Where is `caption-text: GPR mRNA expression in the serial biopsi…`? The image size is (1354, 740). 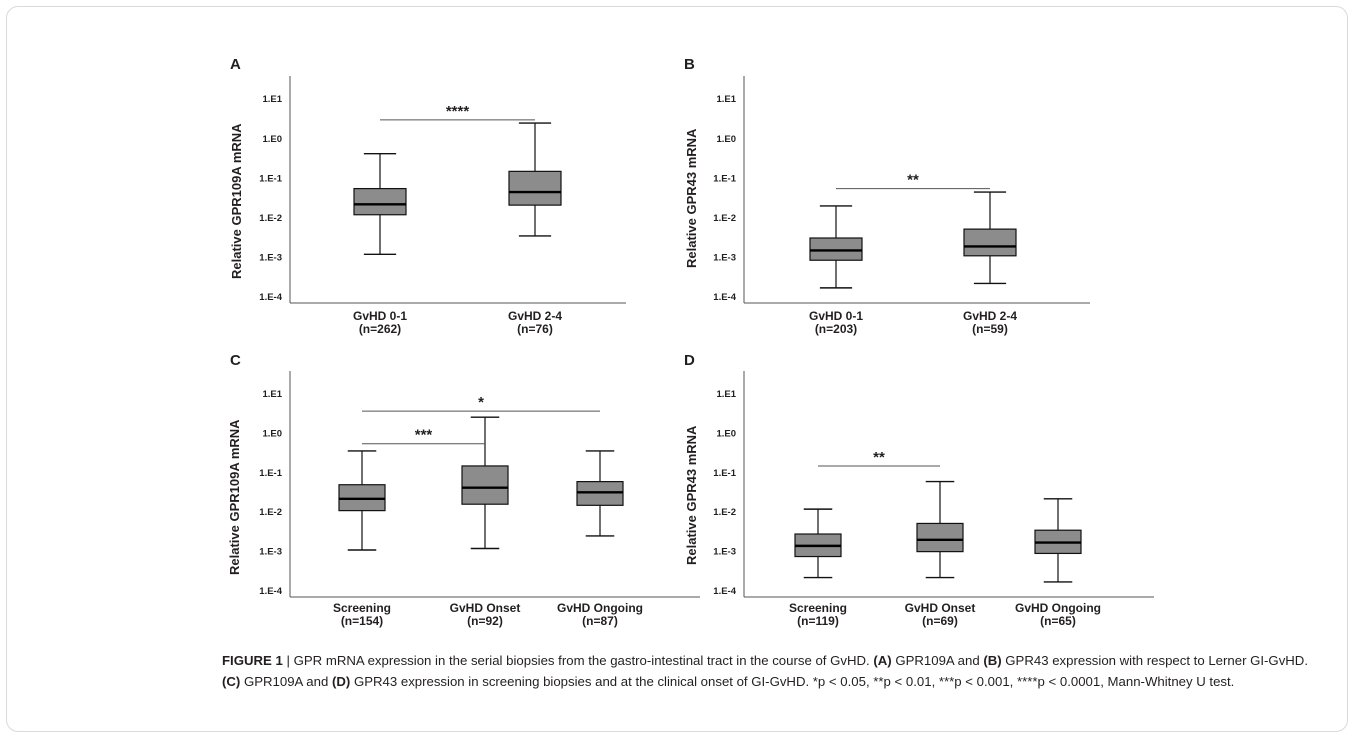 caption-text: GPR mRNA expression in the serial biopsi… is located at coordinates (765, 671).